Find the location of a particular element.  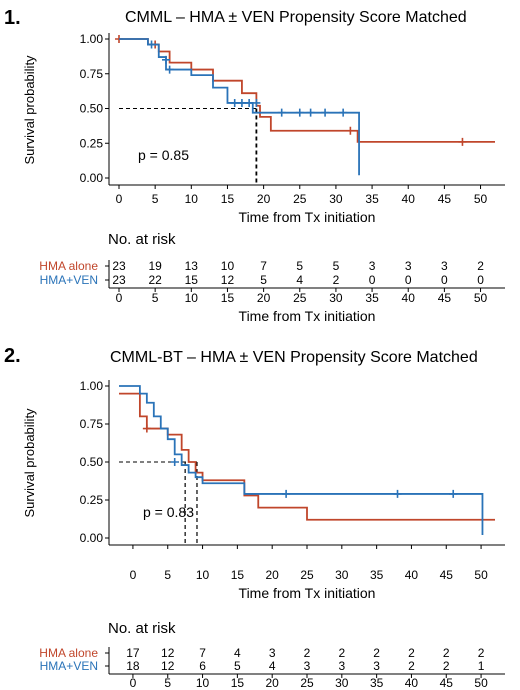

risk-count: 6 is located at coordinates (202, 666).